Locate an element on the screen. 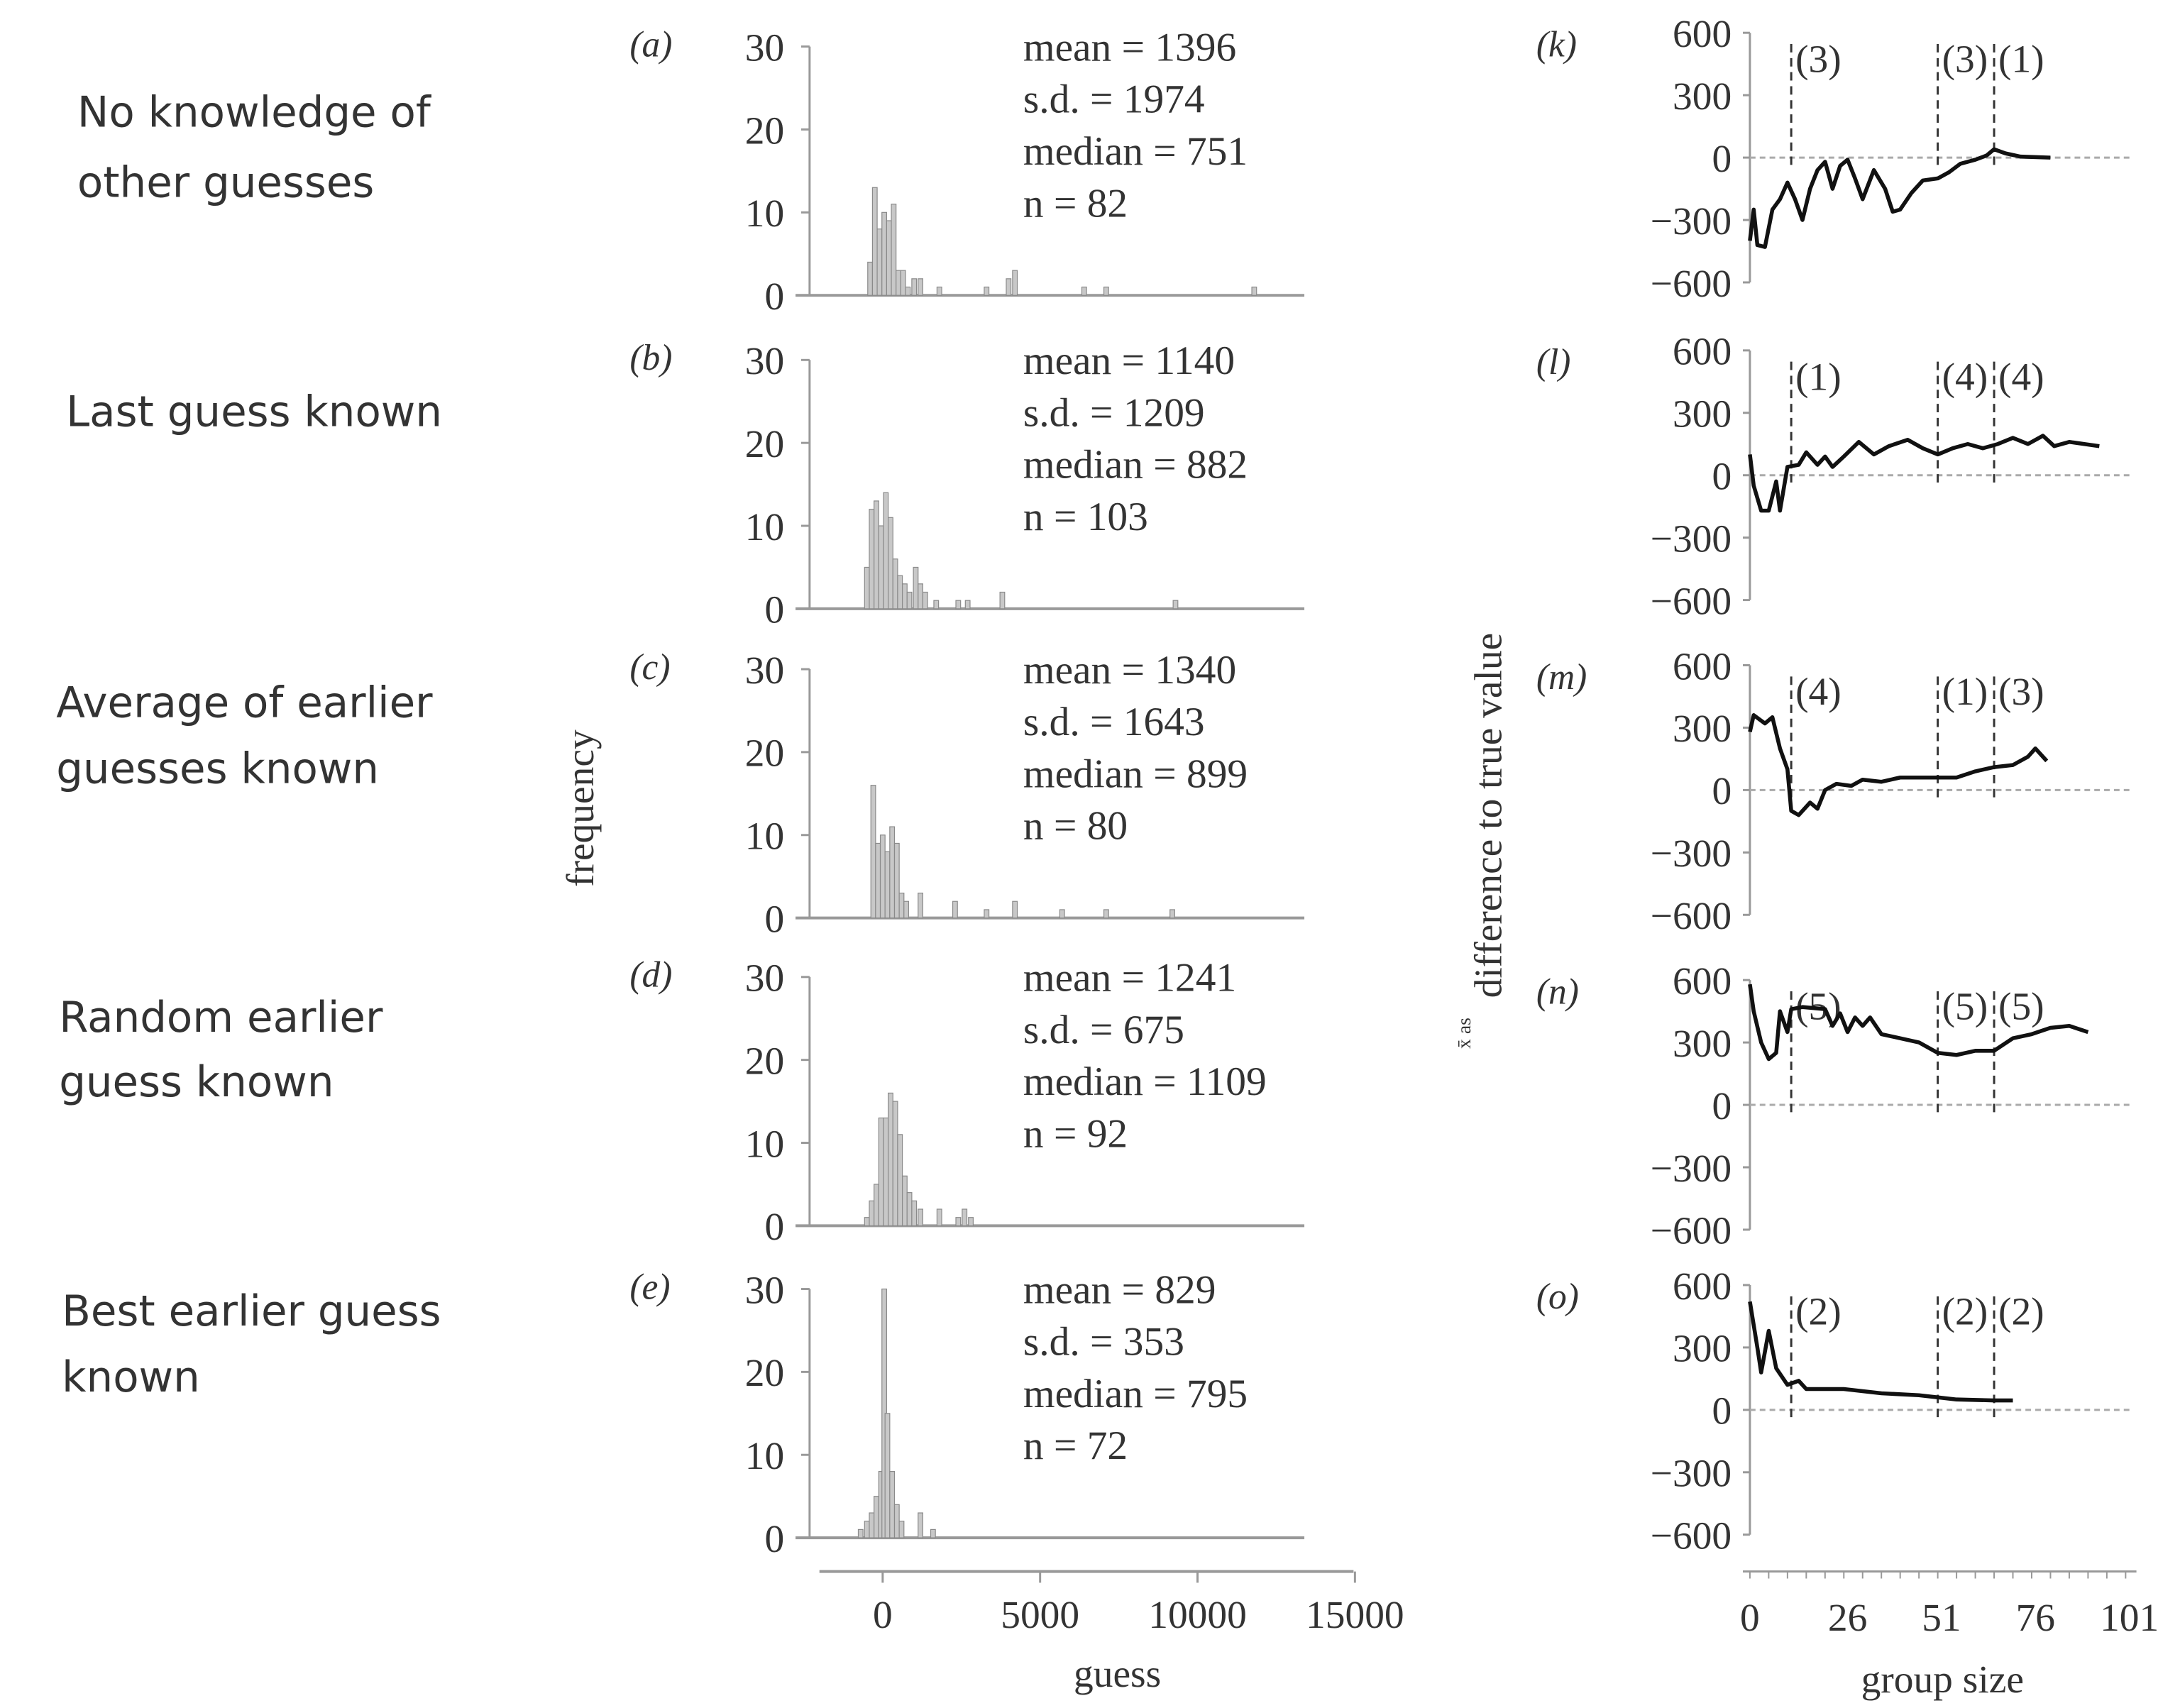 This screenshot has height=1708, width=2180. stat-text: median = 751 is located at coordinates (1135, 151).